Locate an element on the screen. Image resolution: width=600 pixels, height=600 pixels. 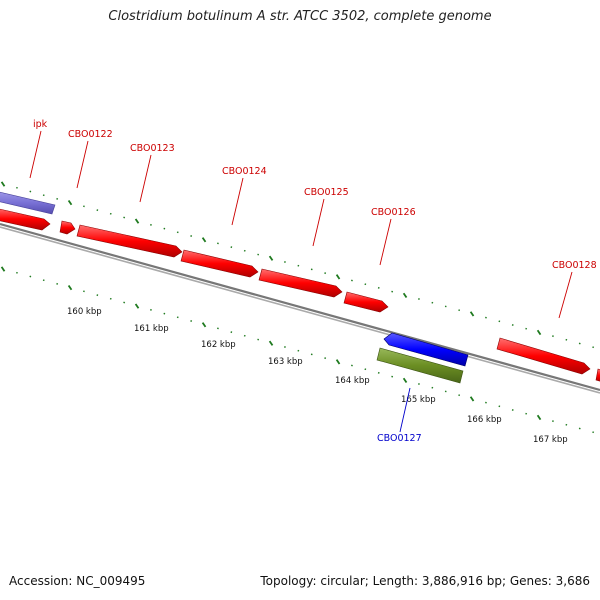
leader-cbo0128 is located at coordinates (565, 295).